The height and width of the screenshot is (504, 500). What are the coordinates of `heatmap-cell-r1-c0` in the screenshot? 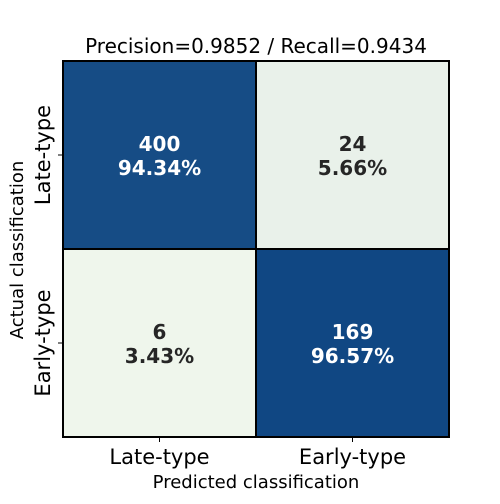 It's located at (159, 343).